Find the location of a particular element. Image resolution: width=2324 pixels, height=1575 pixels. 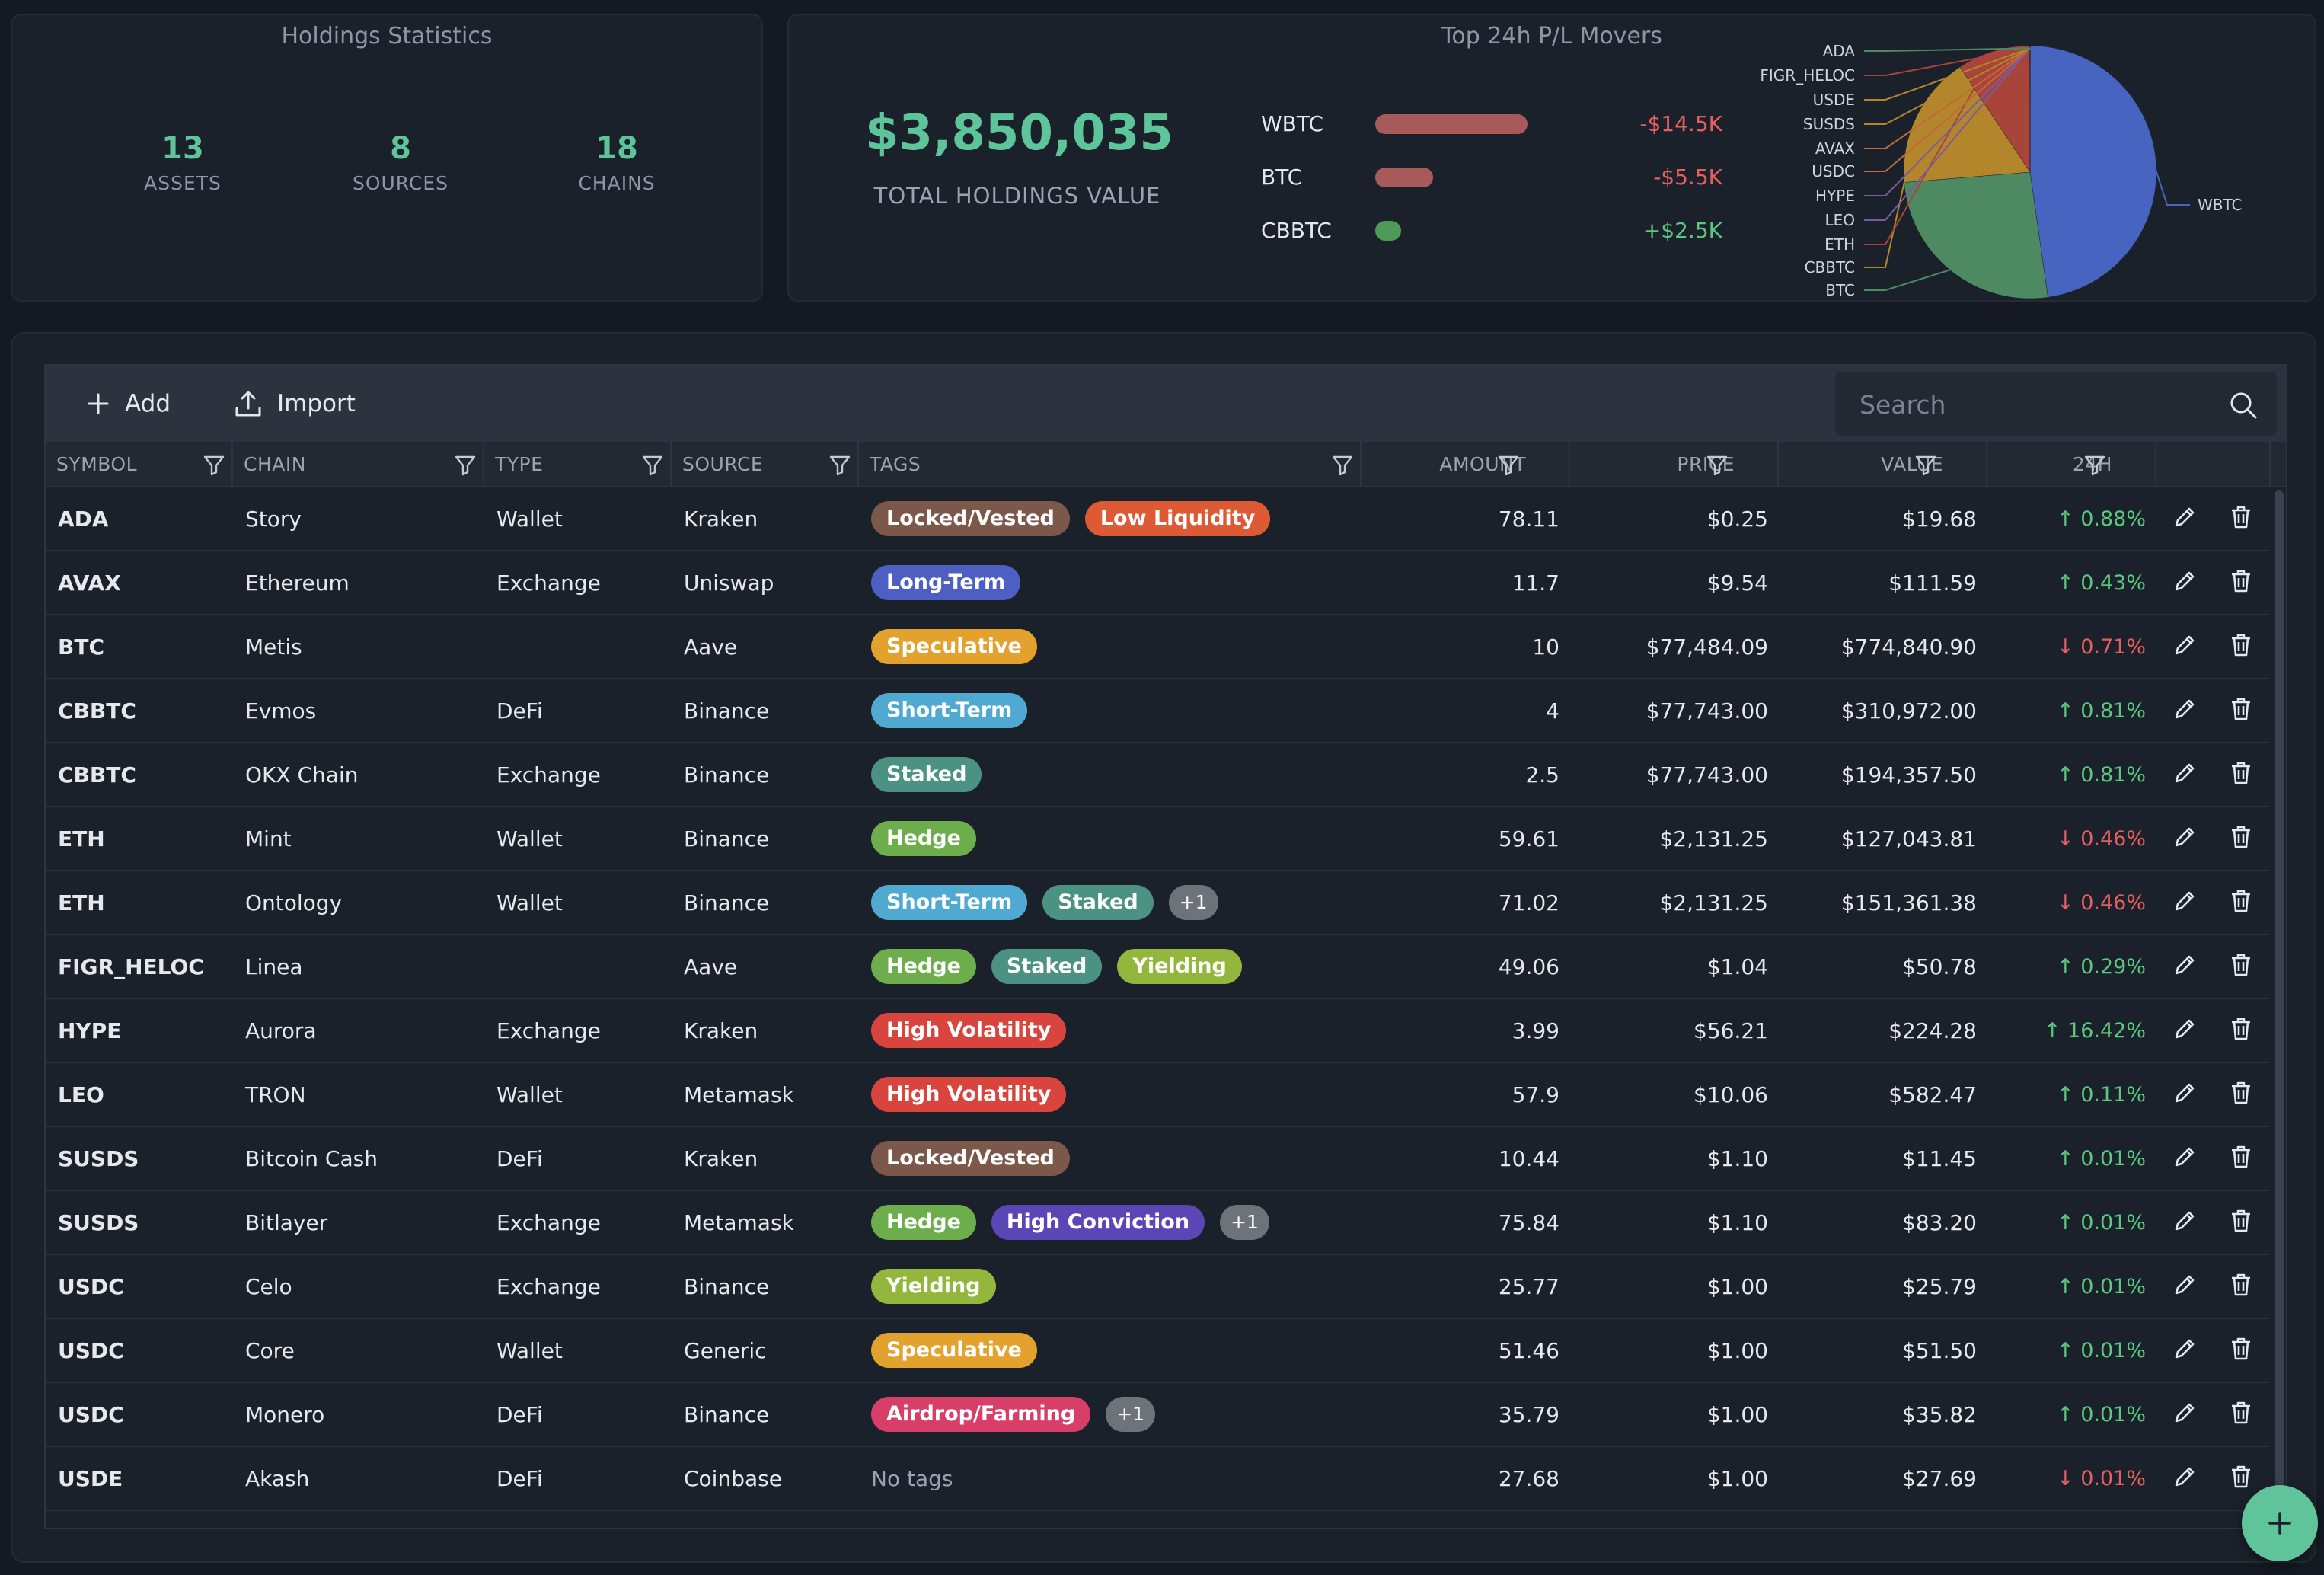

column-header-source: SOURCE is located at coordinates (765, 464).